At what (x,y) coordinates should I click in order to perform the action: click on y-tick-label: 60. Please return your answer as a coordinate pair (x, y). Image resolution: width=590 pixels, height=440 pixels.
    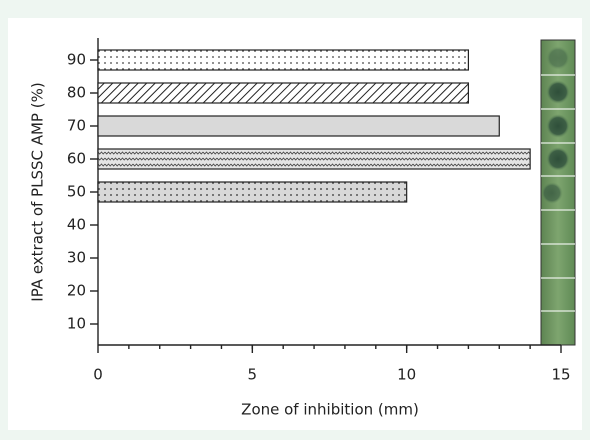
    Looking at the image, I should click on (76, 159).